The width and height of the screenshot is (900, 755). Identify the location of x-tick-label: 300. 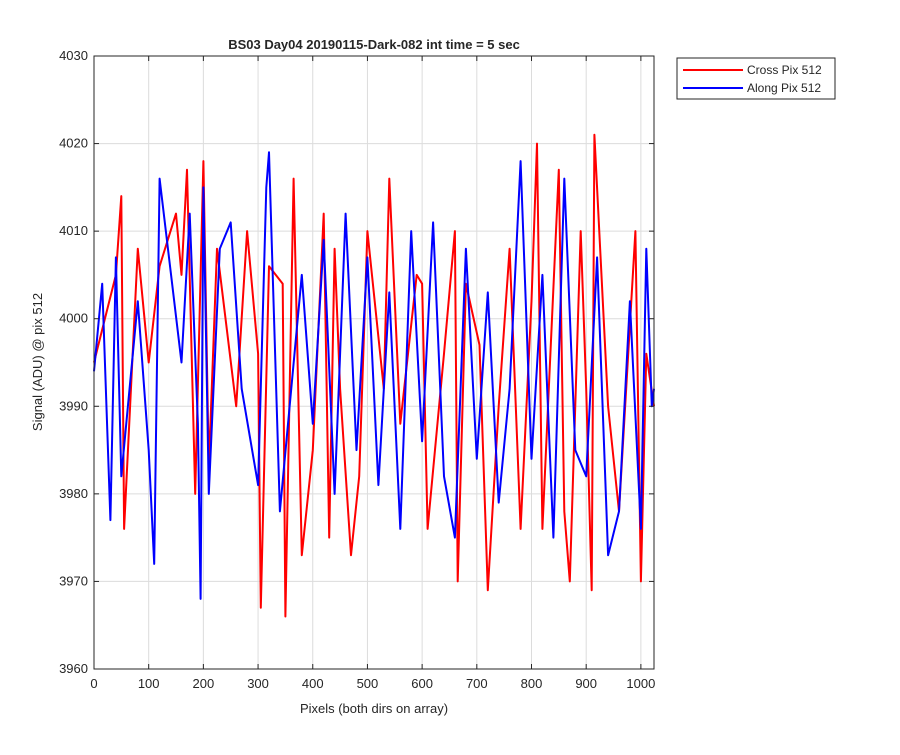
(258, 683).